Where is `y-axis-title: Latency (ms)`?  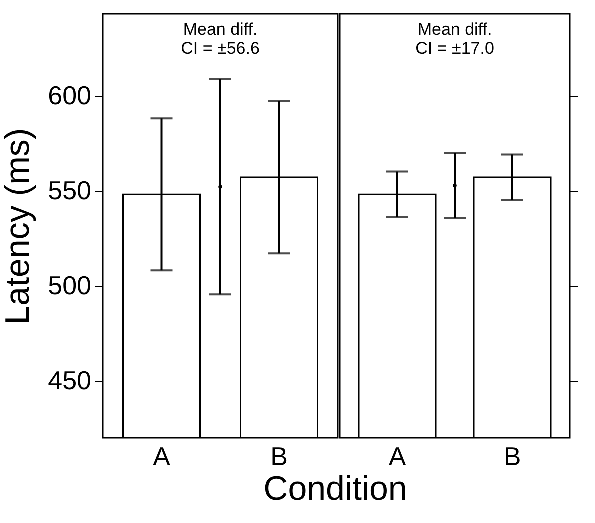
y-axis-title: Latency (ms) is located at coordinates (19, 226).